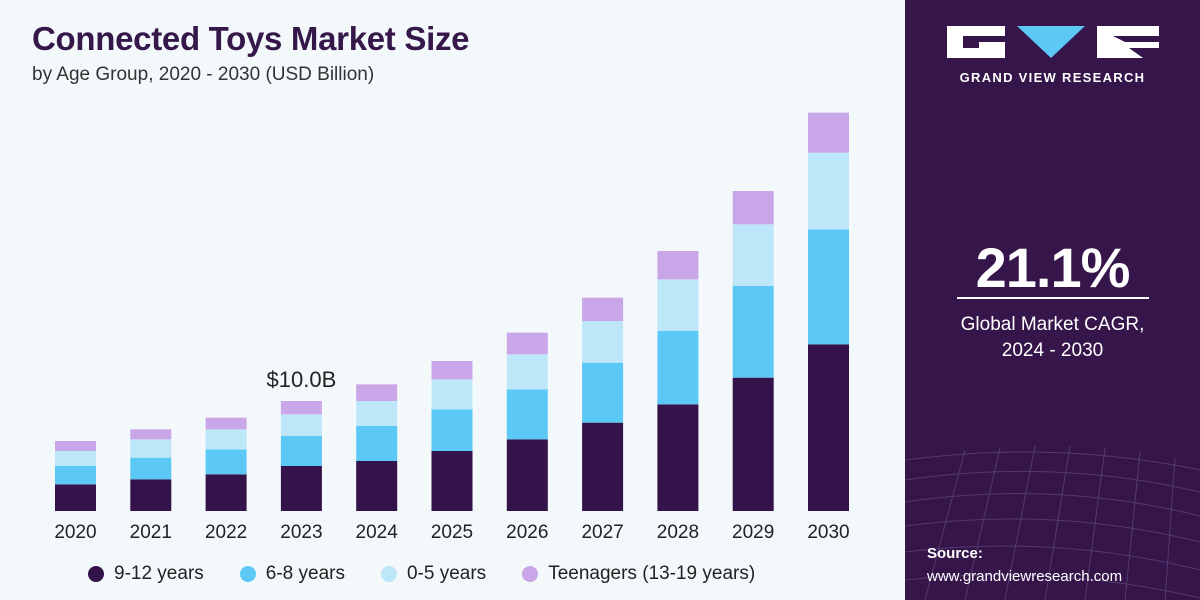 This screenshot has width=1200, height=600. I want to click on cagr-label: Global Market CAGR, 2024 - 2030, so click(1052, 338).